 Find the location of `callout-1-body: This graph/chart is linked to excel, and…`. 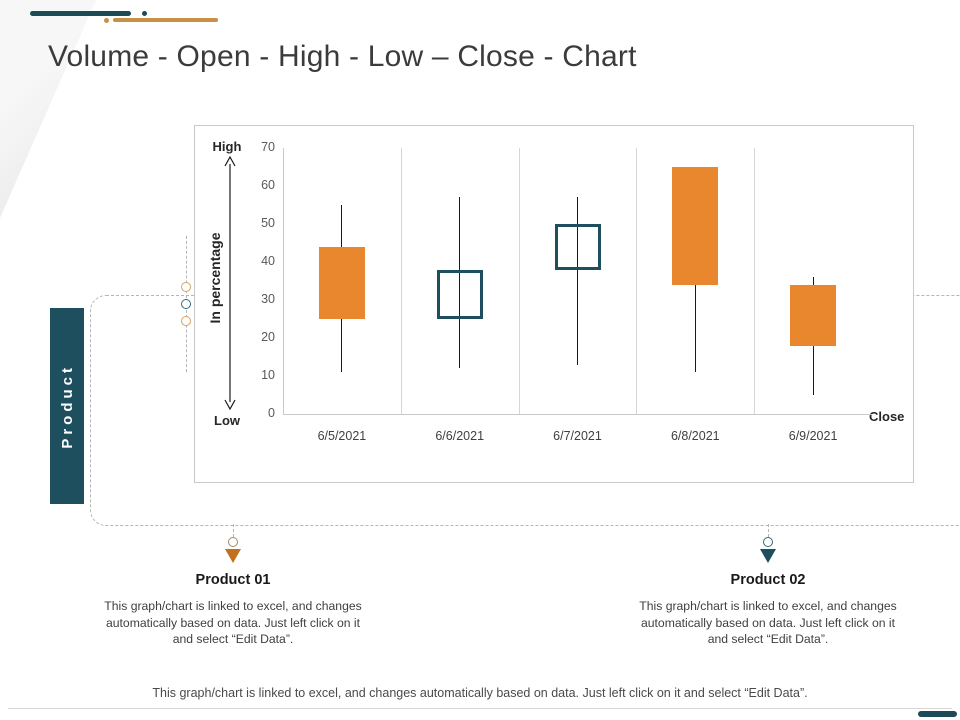

callout-1-body: This graph/chart is linked to excel, and… is located at coordinates (233, 623).